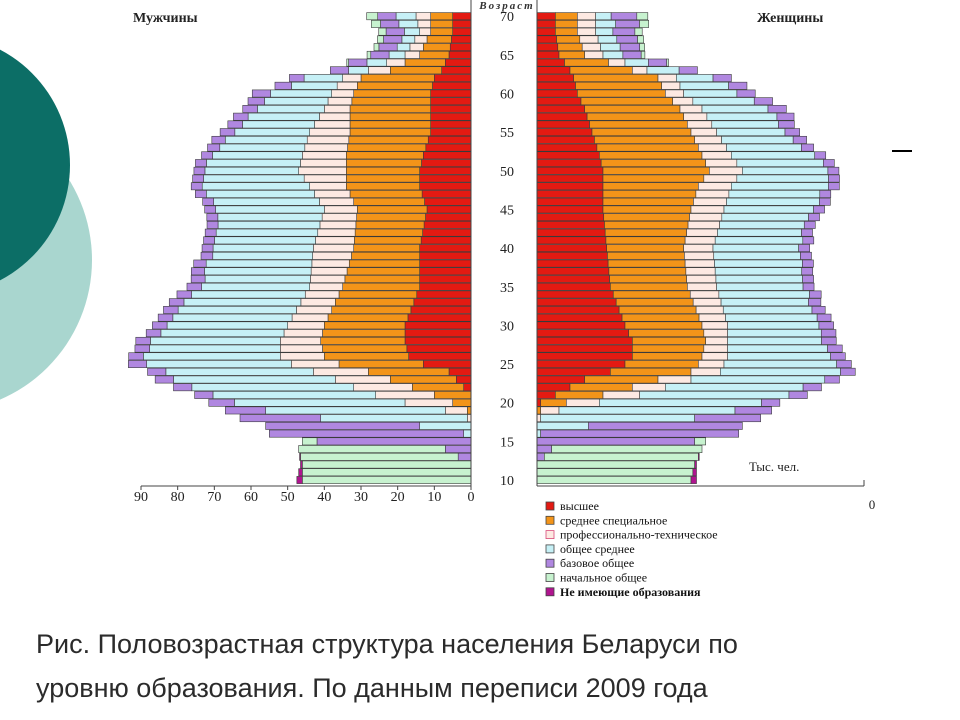 This screenshot has height=720, width=960. What do you see at coordinates (35, 165) in the screenshot?
I see `decorative-circle-dark` at bounding box center [35, 165].